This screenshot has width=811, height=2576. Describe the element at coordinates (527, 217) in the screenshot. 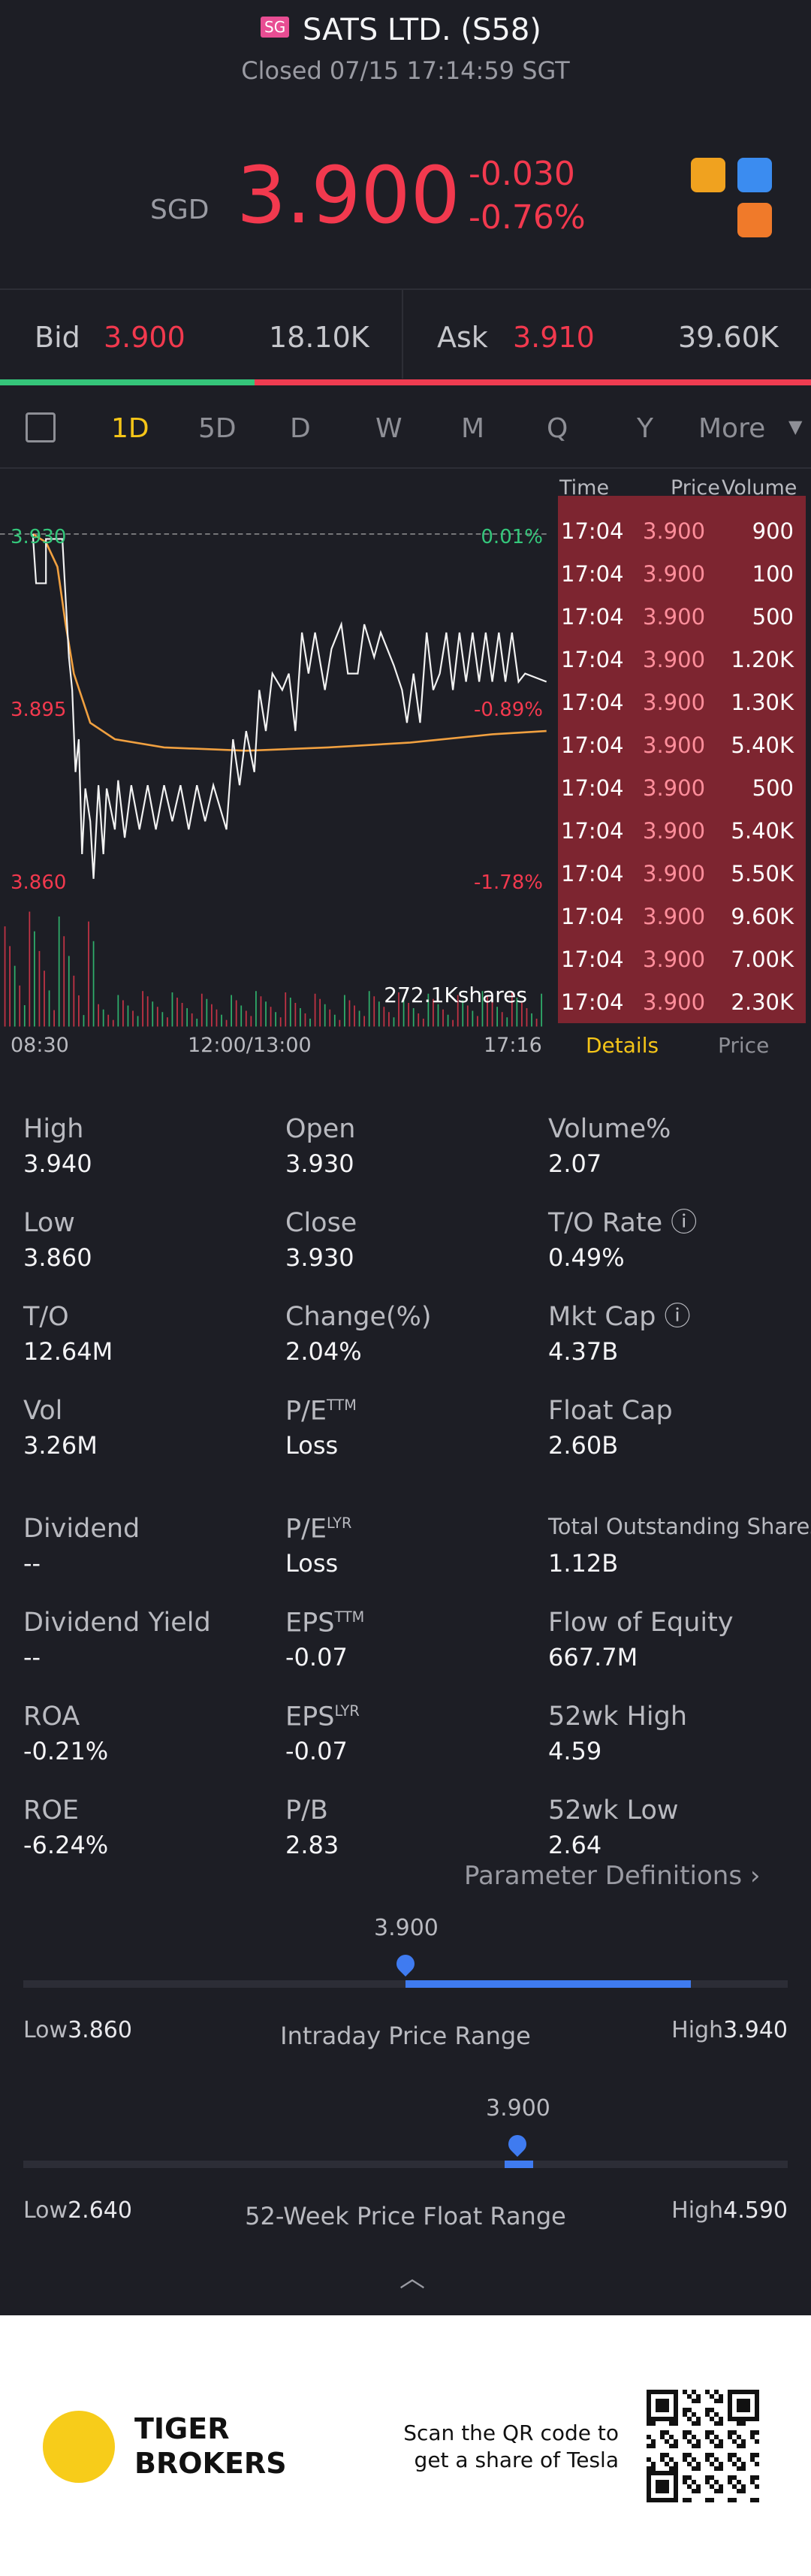

I see `change-pct: -0.76%` at that location.